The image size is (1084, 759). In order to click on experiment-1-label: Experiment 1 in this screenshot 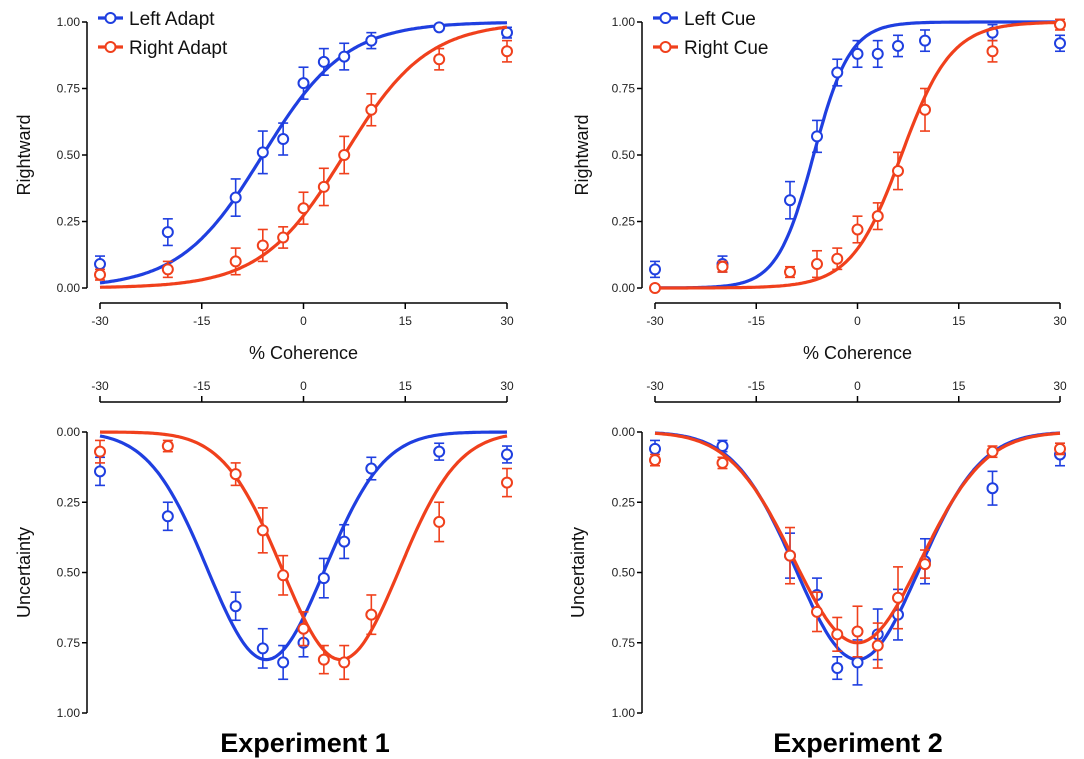, I will do `click(305, 743)`.